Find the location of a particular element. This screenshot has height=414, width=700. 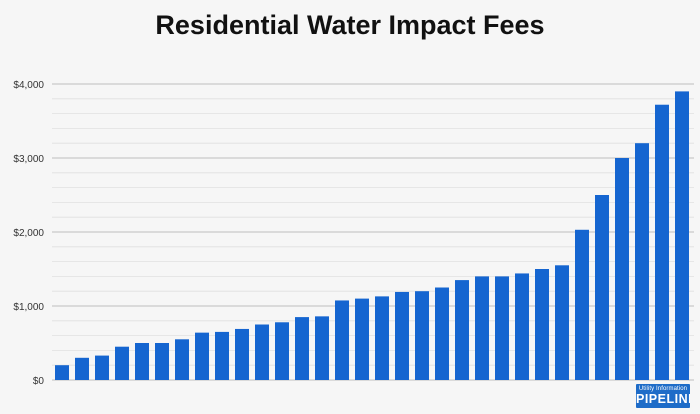

y-axis-tick-labels: $0 $1,000 $2,000 $3,000 $4,000 is located at coordinates (28, 233).